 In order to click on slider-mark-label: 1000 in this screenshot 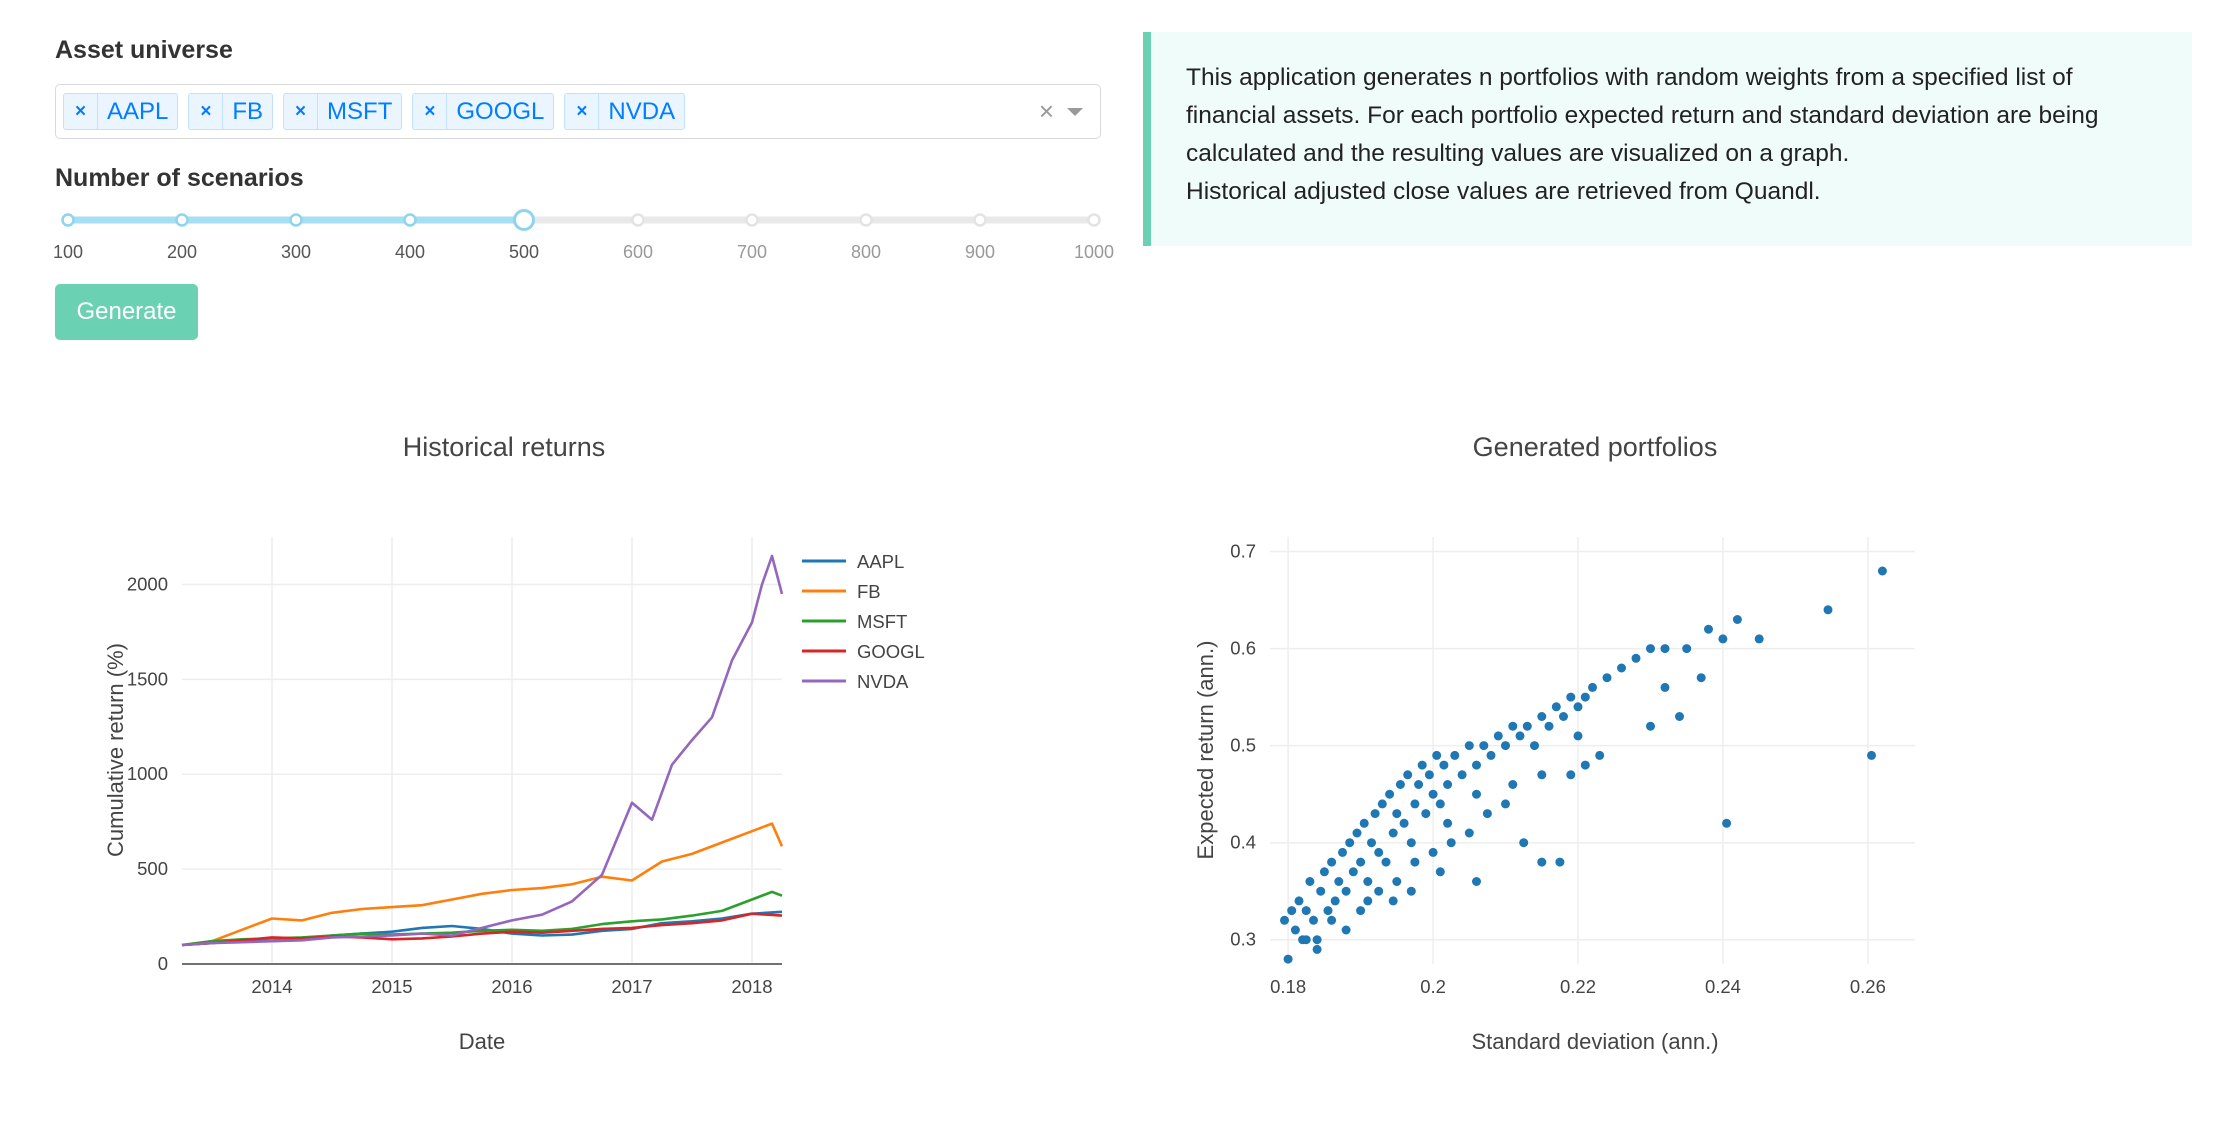, I will do `click(1094, 252)`.